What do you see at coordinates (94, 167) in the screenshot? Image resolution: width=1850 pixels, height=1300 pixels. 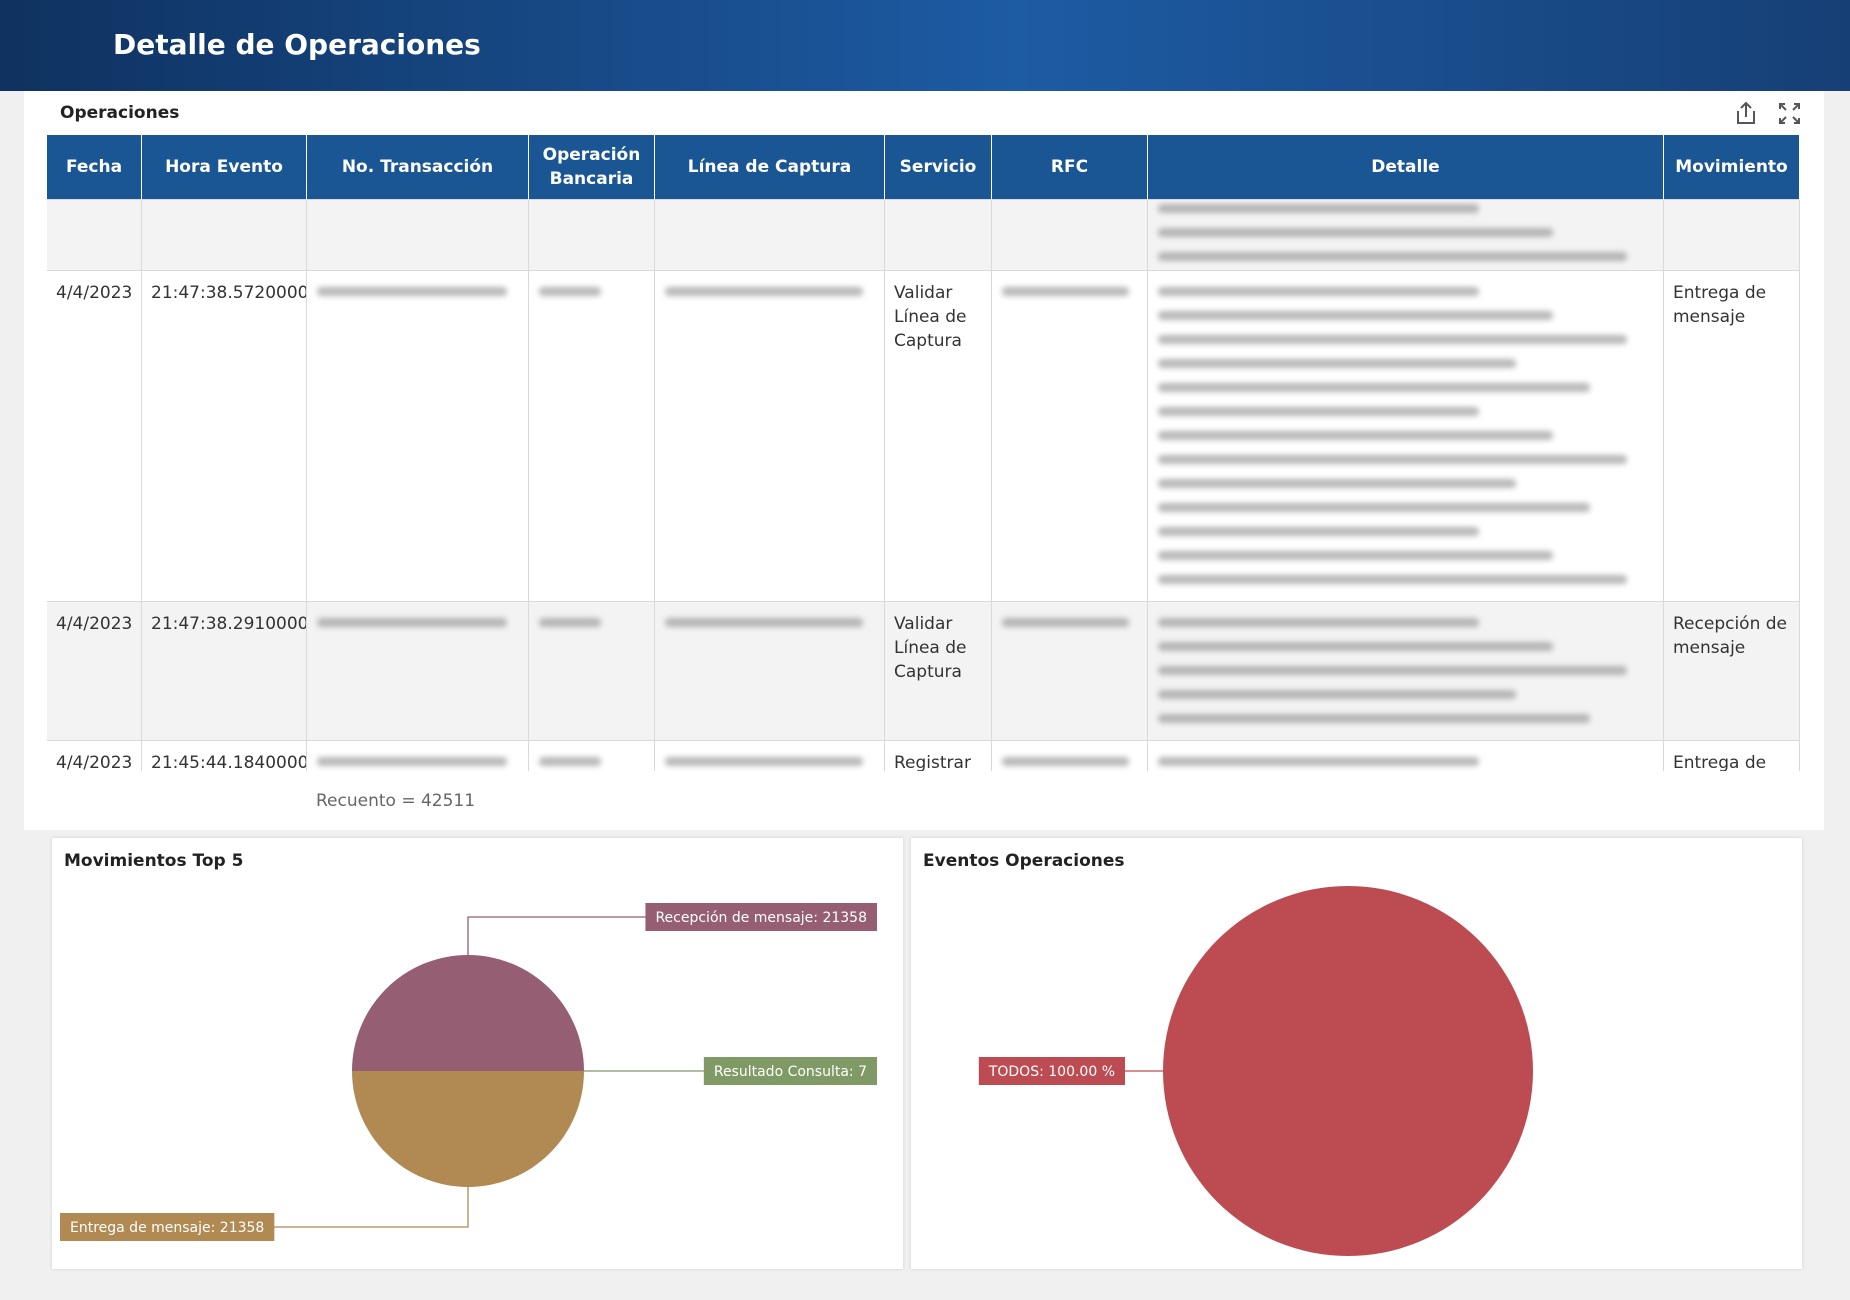 I see `column-header: Fecha` at bounding box center [94, 167].